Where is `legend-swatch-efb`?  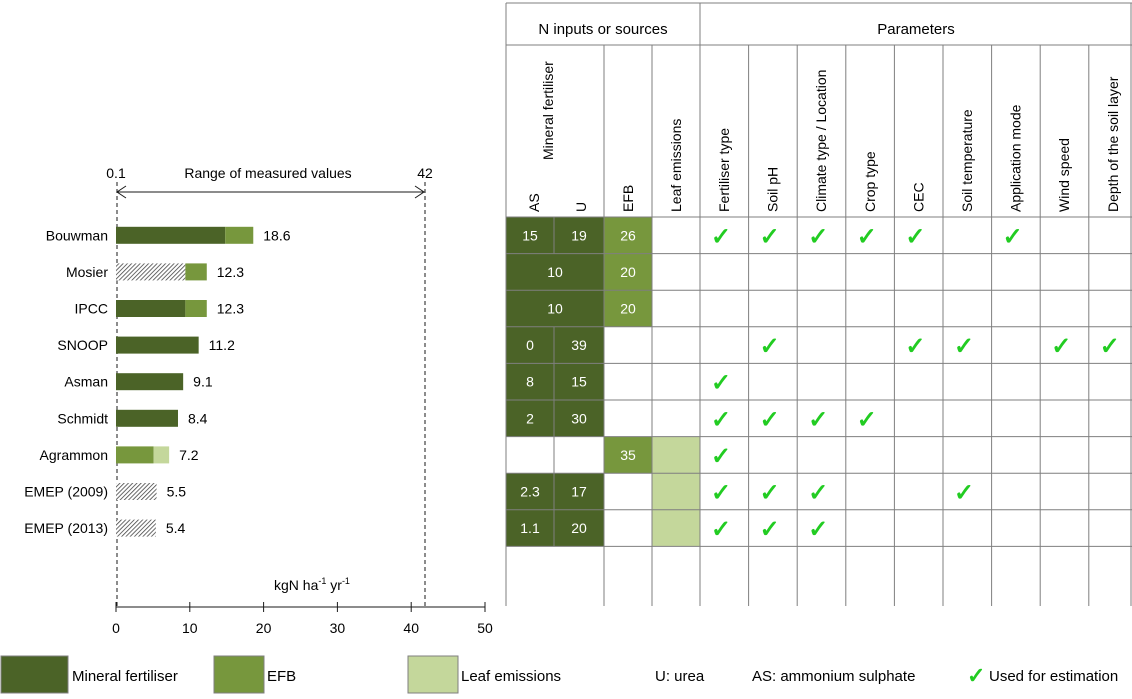
legend-swatch-efb is located at coordinates (239, 674).